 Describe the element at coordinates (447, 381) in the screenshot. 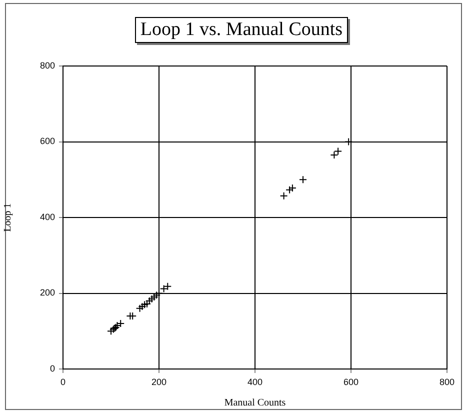

I see `x-tick-label: 800` at that location.